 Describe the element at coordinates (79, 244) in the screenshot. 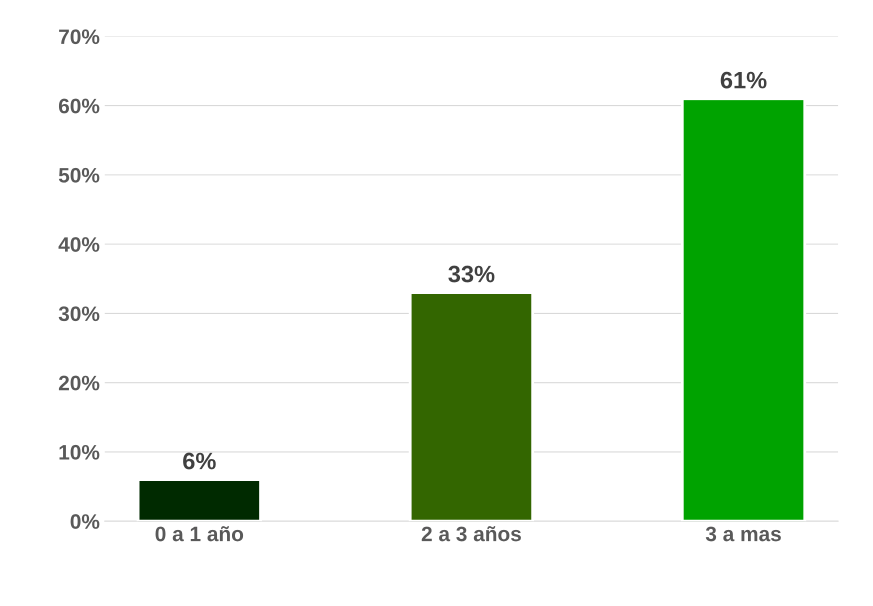

I see `y-tick-label: 40%` at that location.